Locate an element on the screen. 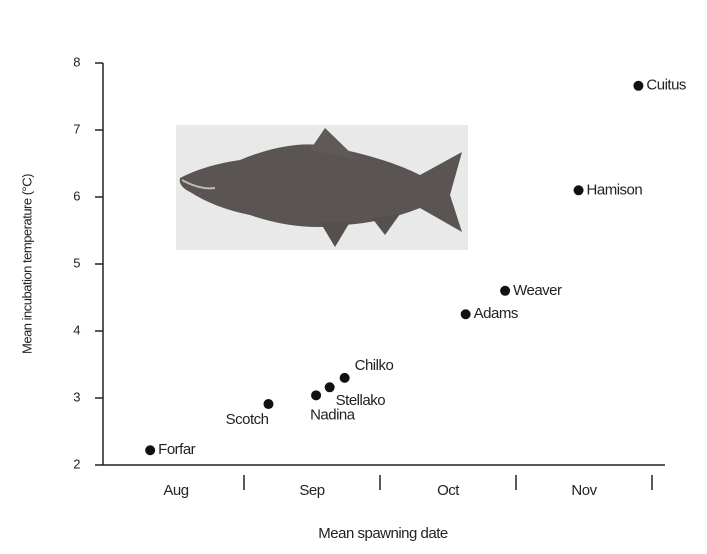 Image resolution: width=707 pixels, height=554 pixels. y-axis-title: Mean incubation temperature (°C) is located at coordinates (26, 264).